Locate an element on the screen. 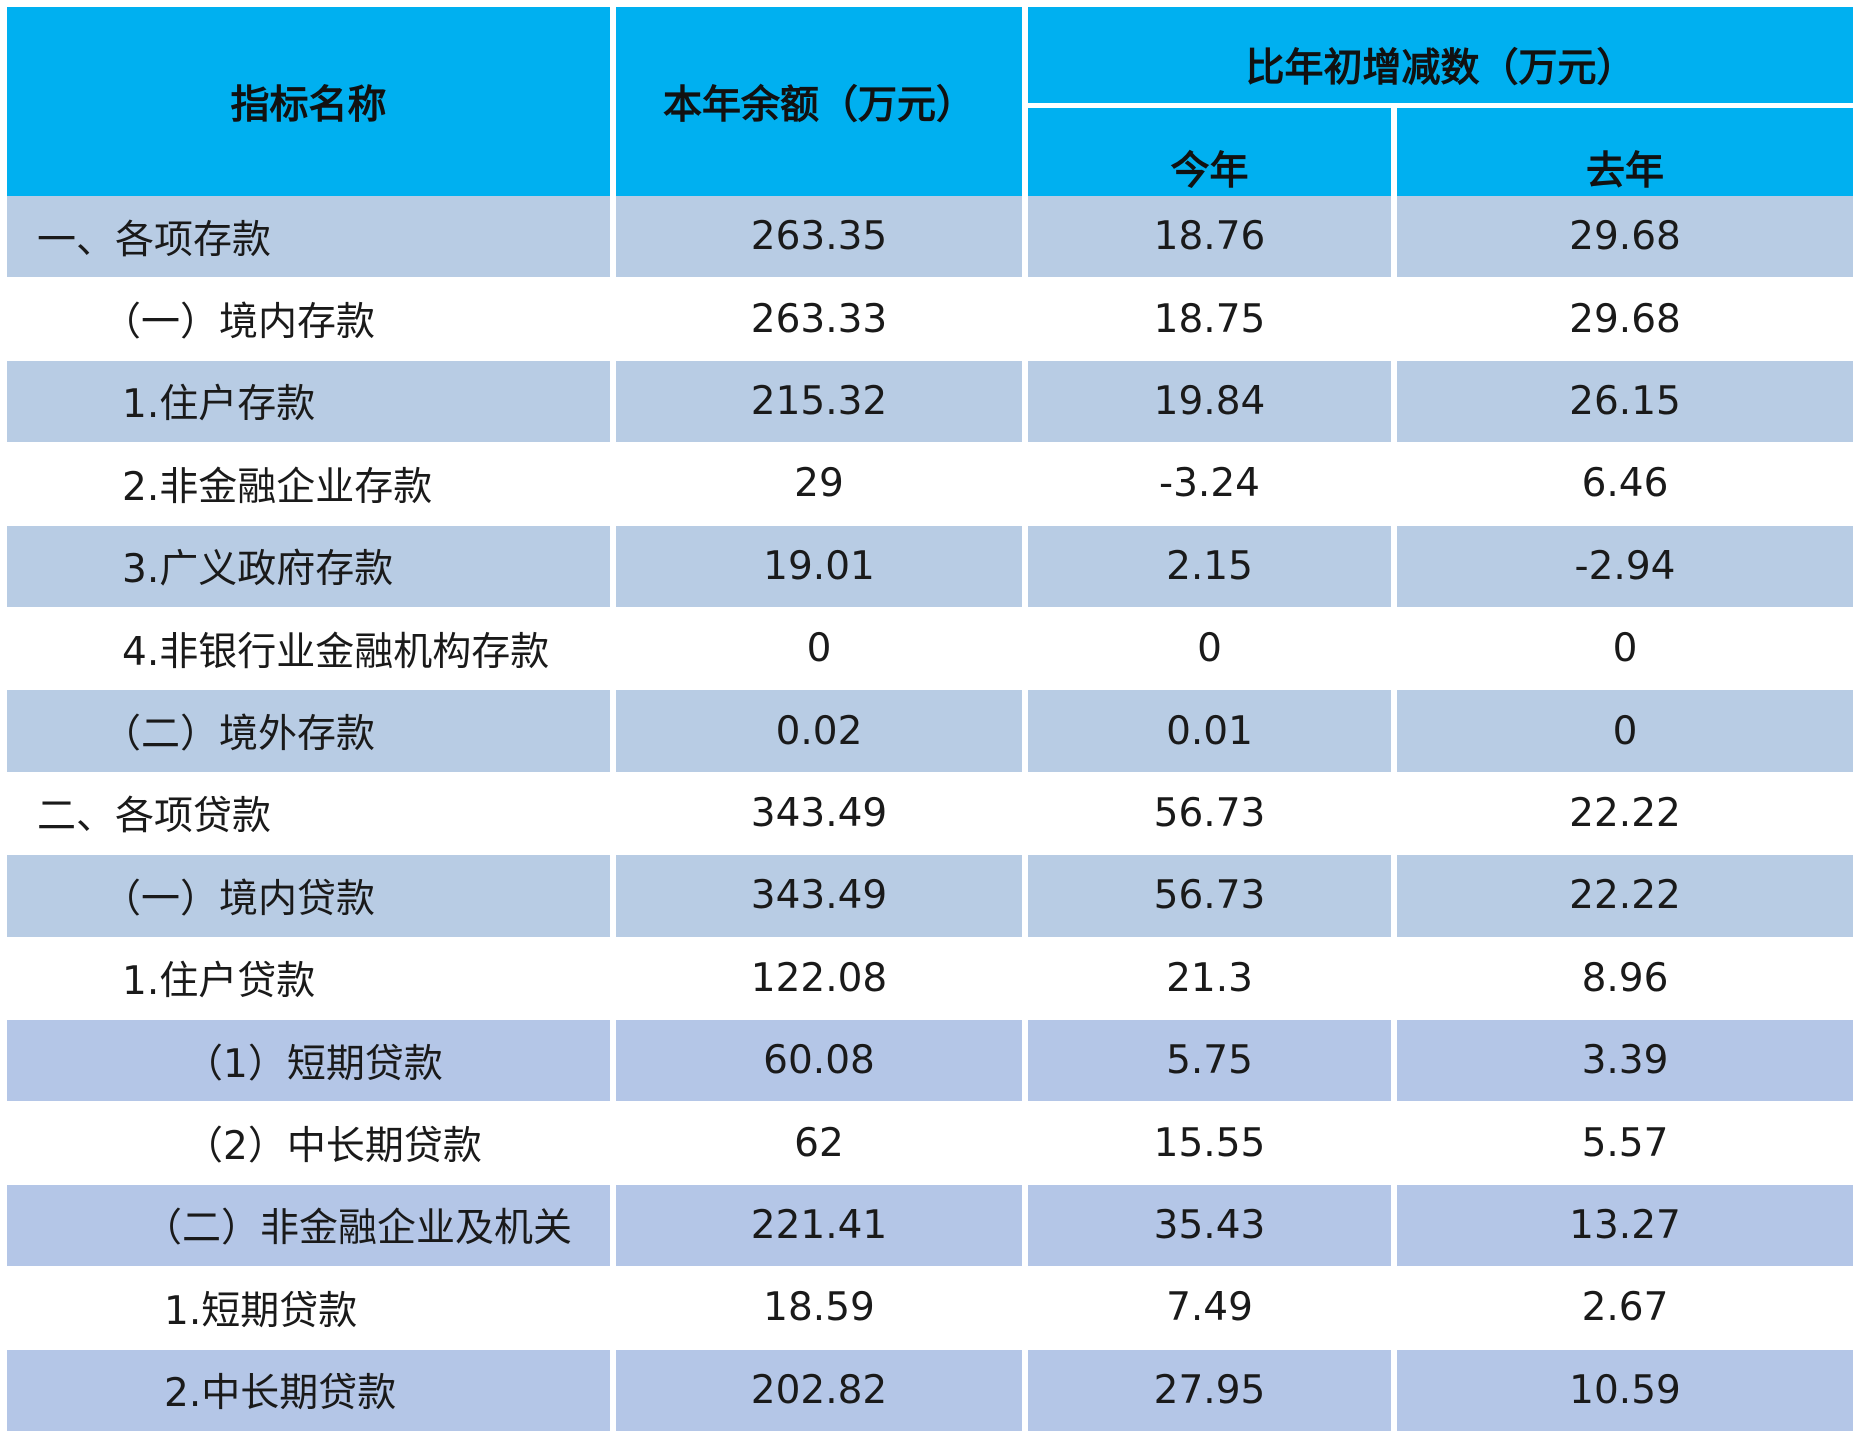 This screenshot has width=1855, height=1433. row-label: （一）境内存款 is located at coordinates (239, 323).